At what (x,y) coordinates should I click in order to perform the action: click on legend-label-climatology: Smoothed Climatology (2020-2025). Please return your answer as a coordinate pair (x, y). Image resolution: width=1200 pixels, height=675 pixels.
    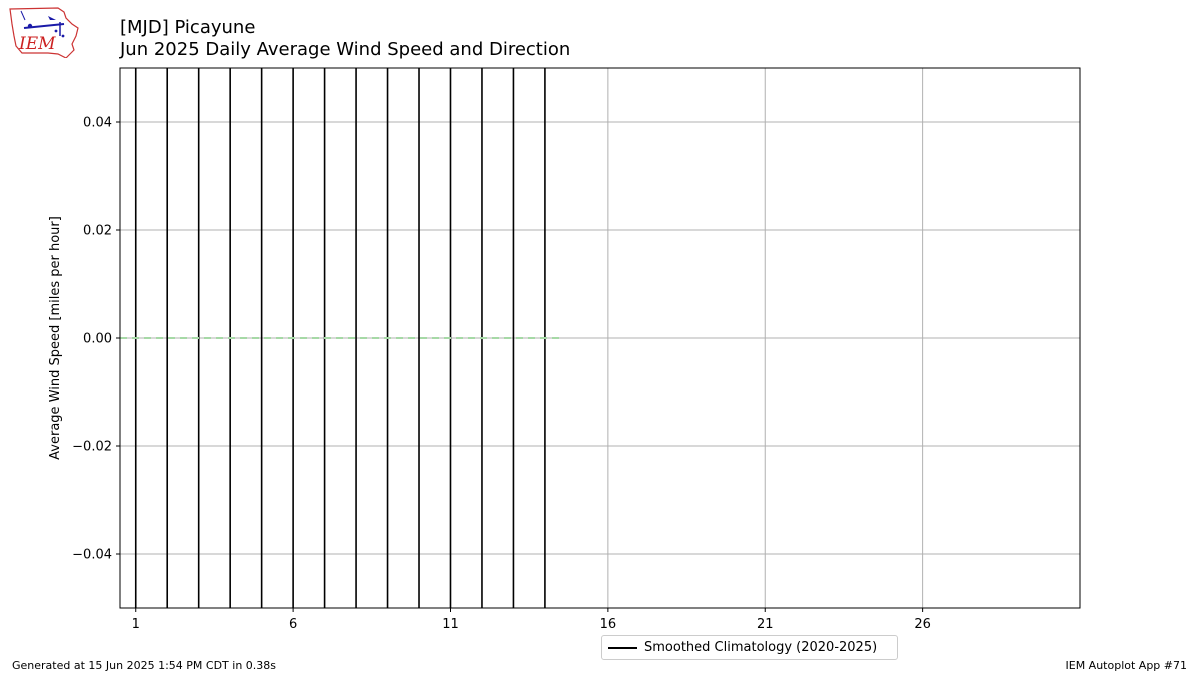
    Looking at the image, I should click on (761, 647).